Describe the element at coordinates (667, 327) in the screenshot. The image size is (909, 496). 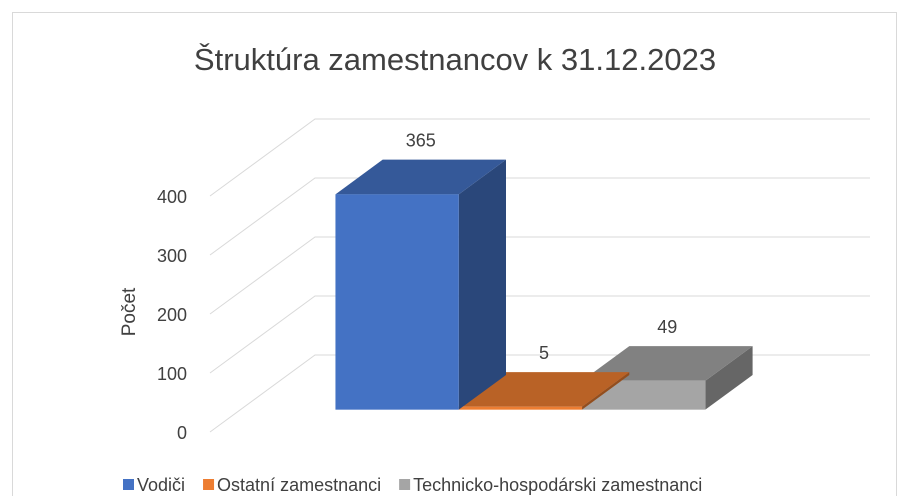
I see `data-label: 49` at that location.